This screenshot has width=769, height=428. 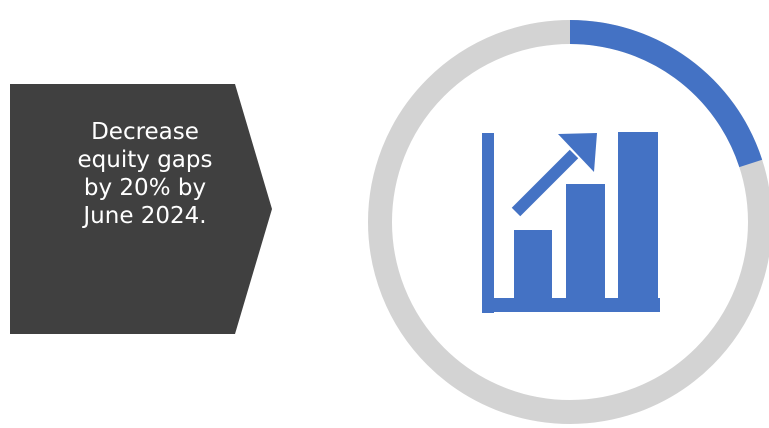 What do you see at coordinates (571, 222) in the screenshot?
I see `growth-chart-icon` at bounding box center [571, 222].